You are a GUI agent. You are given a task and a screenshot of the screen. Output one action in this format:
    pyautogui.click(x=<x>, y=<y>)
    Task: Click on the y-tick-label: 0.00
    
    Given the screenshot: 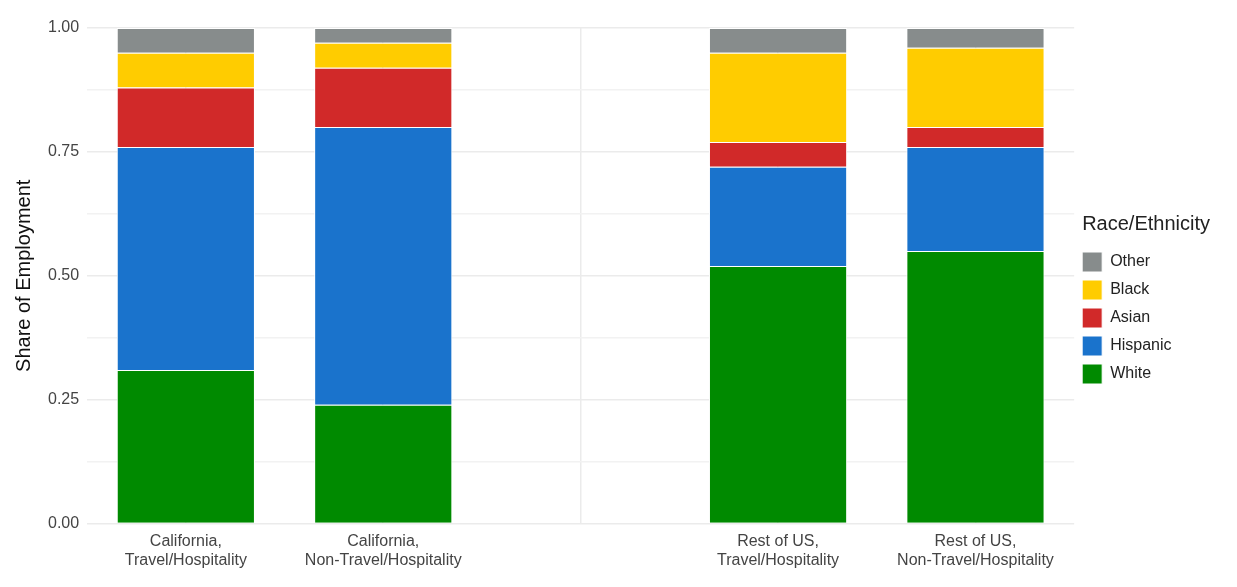 What is the action you would take?
    pyautogui.click(x=64, y=523)
    